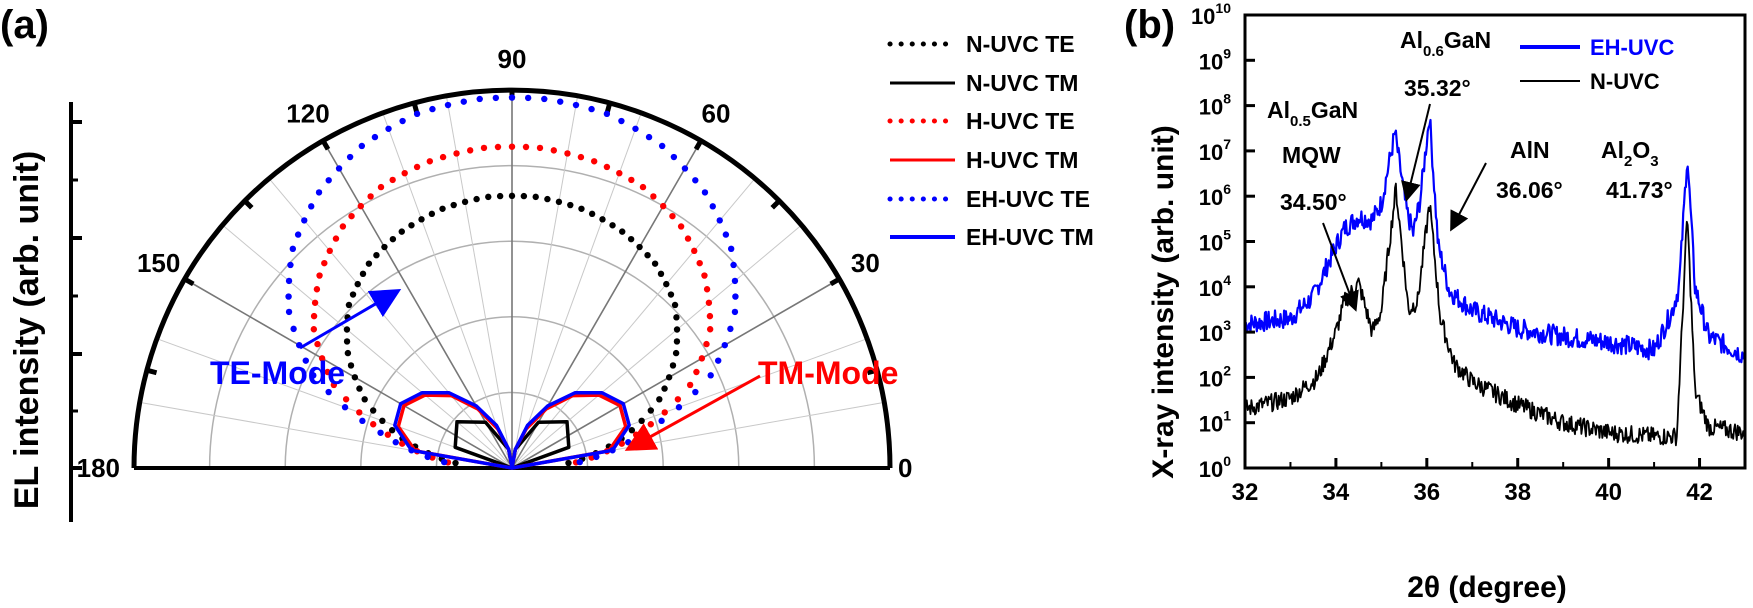 The width and height of the screenshot is (1753, 608). I want to click on series-h-uvc-te, so click(512, 304).